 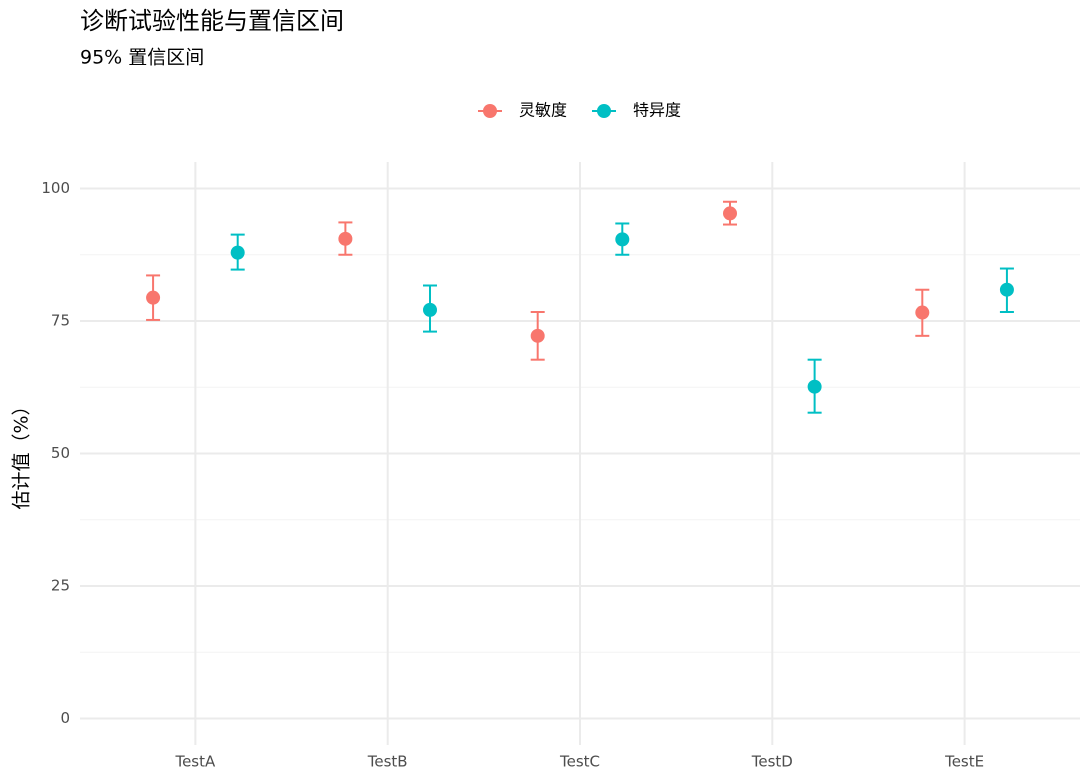 What do you see at coordinates (22, 452) in the screenshot?
I see `y-axis-title: 估计值（%）` at bounding box center [22, 452].